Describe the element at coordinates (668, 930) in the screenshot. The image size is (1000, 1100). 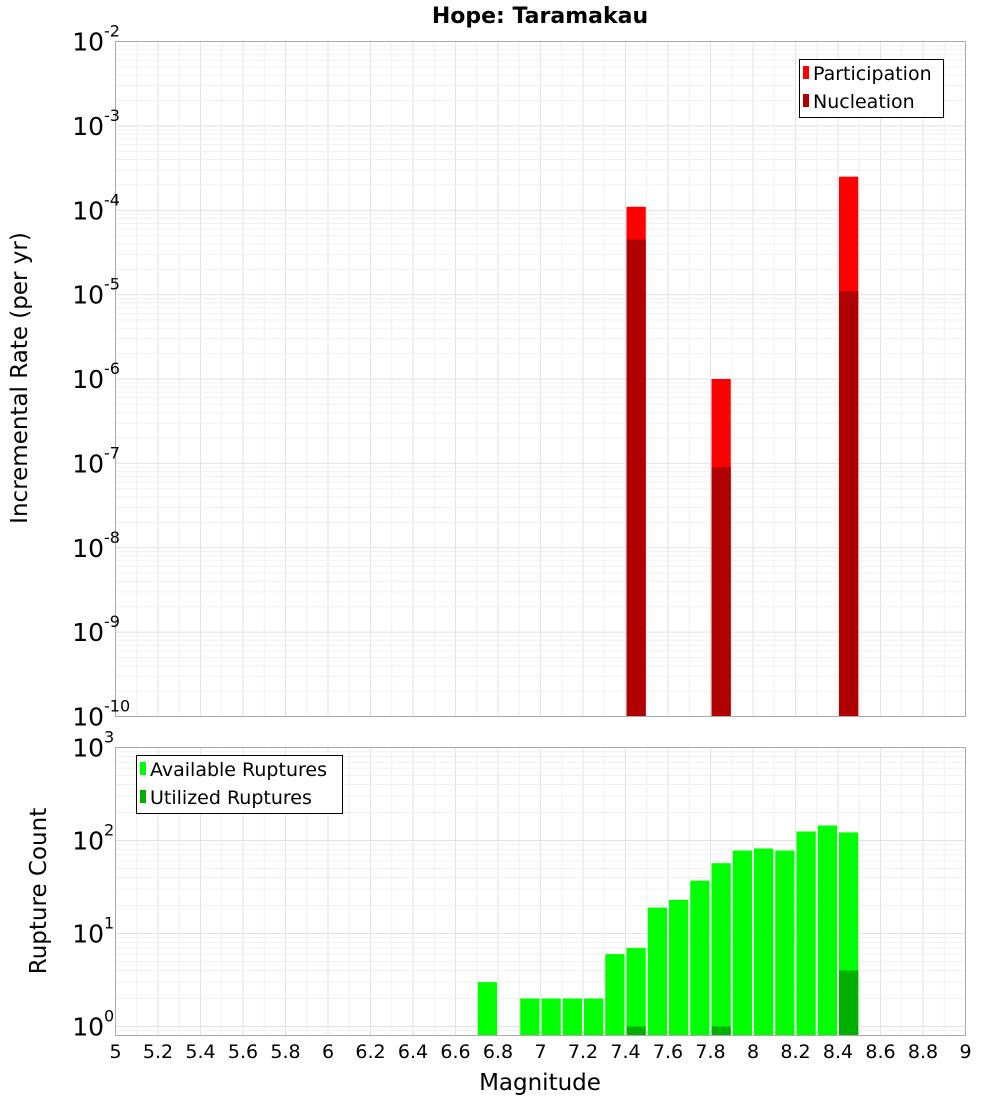
I see `bottom-bars` at that location.